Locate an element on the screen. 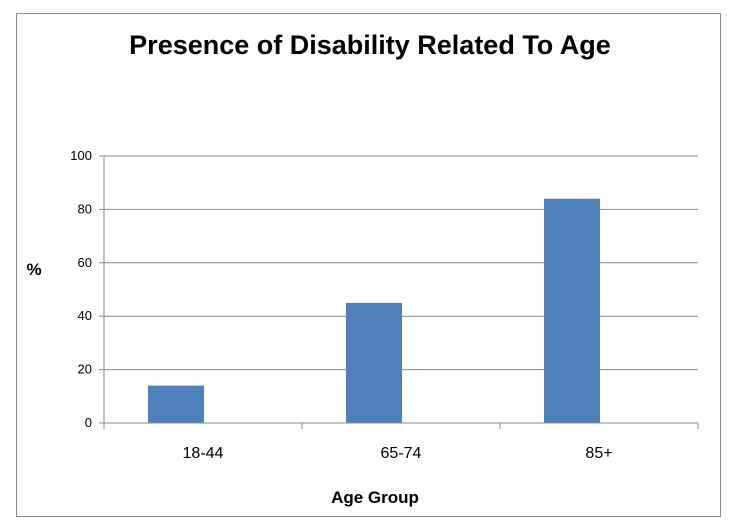 Image resolution: width=740 pixels, height=532 pixels. y-tick-label: 80 is located at coordinates (85, 208).